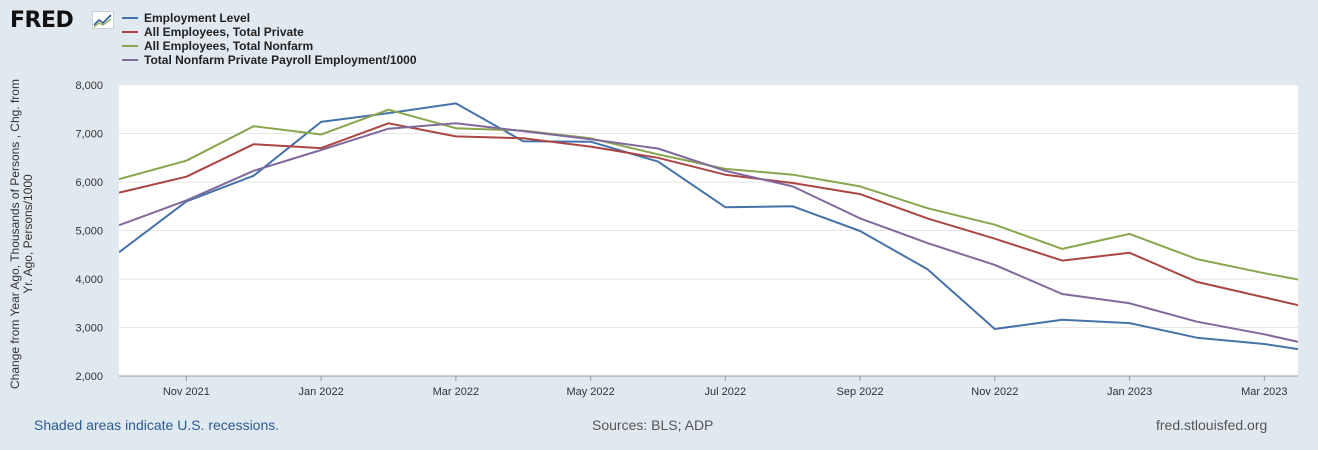  What do you see at coordinates (89, 86) in the screenshot?
I see `y-tick-label: 8,000` at bounding box center [89, 86].